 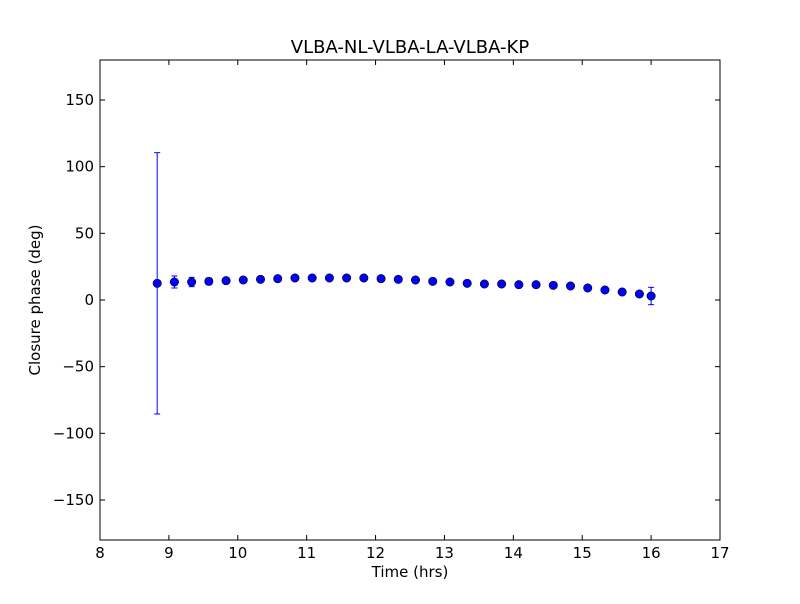 What do you see at coordinates (410, 47) in the screenshot?
I see `chart-title: VLBA-NL-VLBA-LA-VLBA-KP` at bounding box center [410, 47].